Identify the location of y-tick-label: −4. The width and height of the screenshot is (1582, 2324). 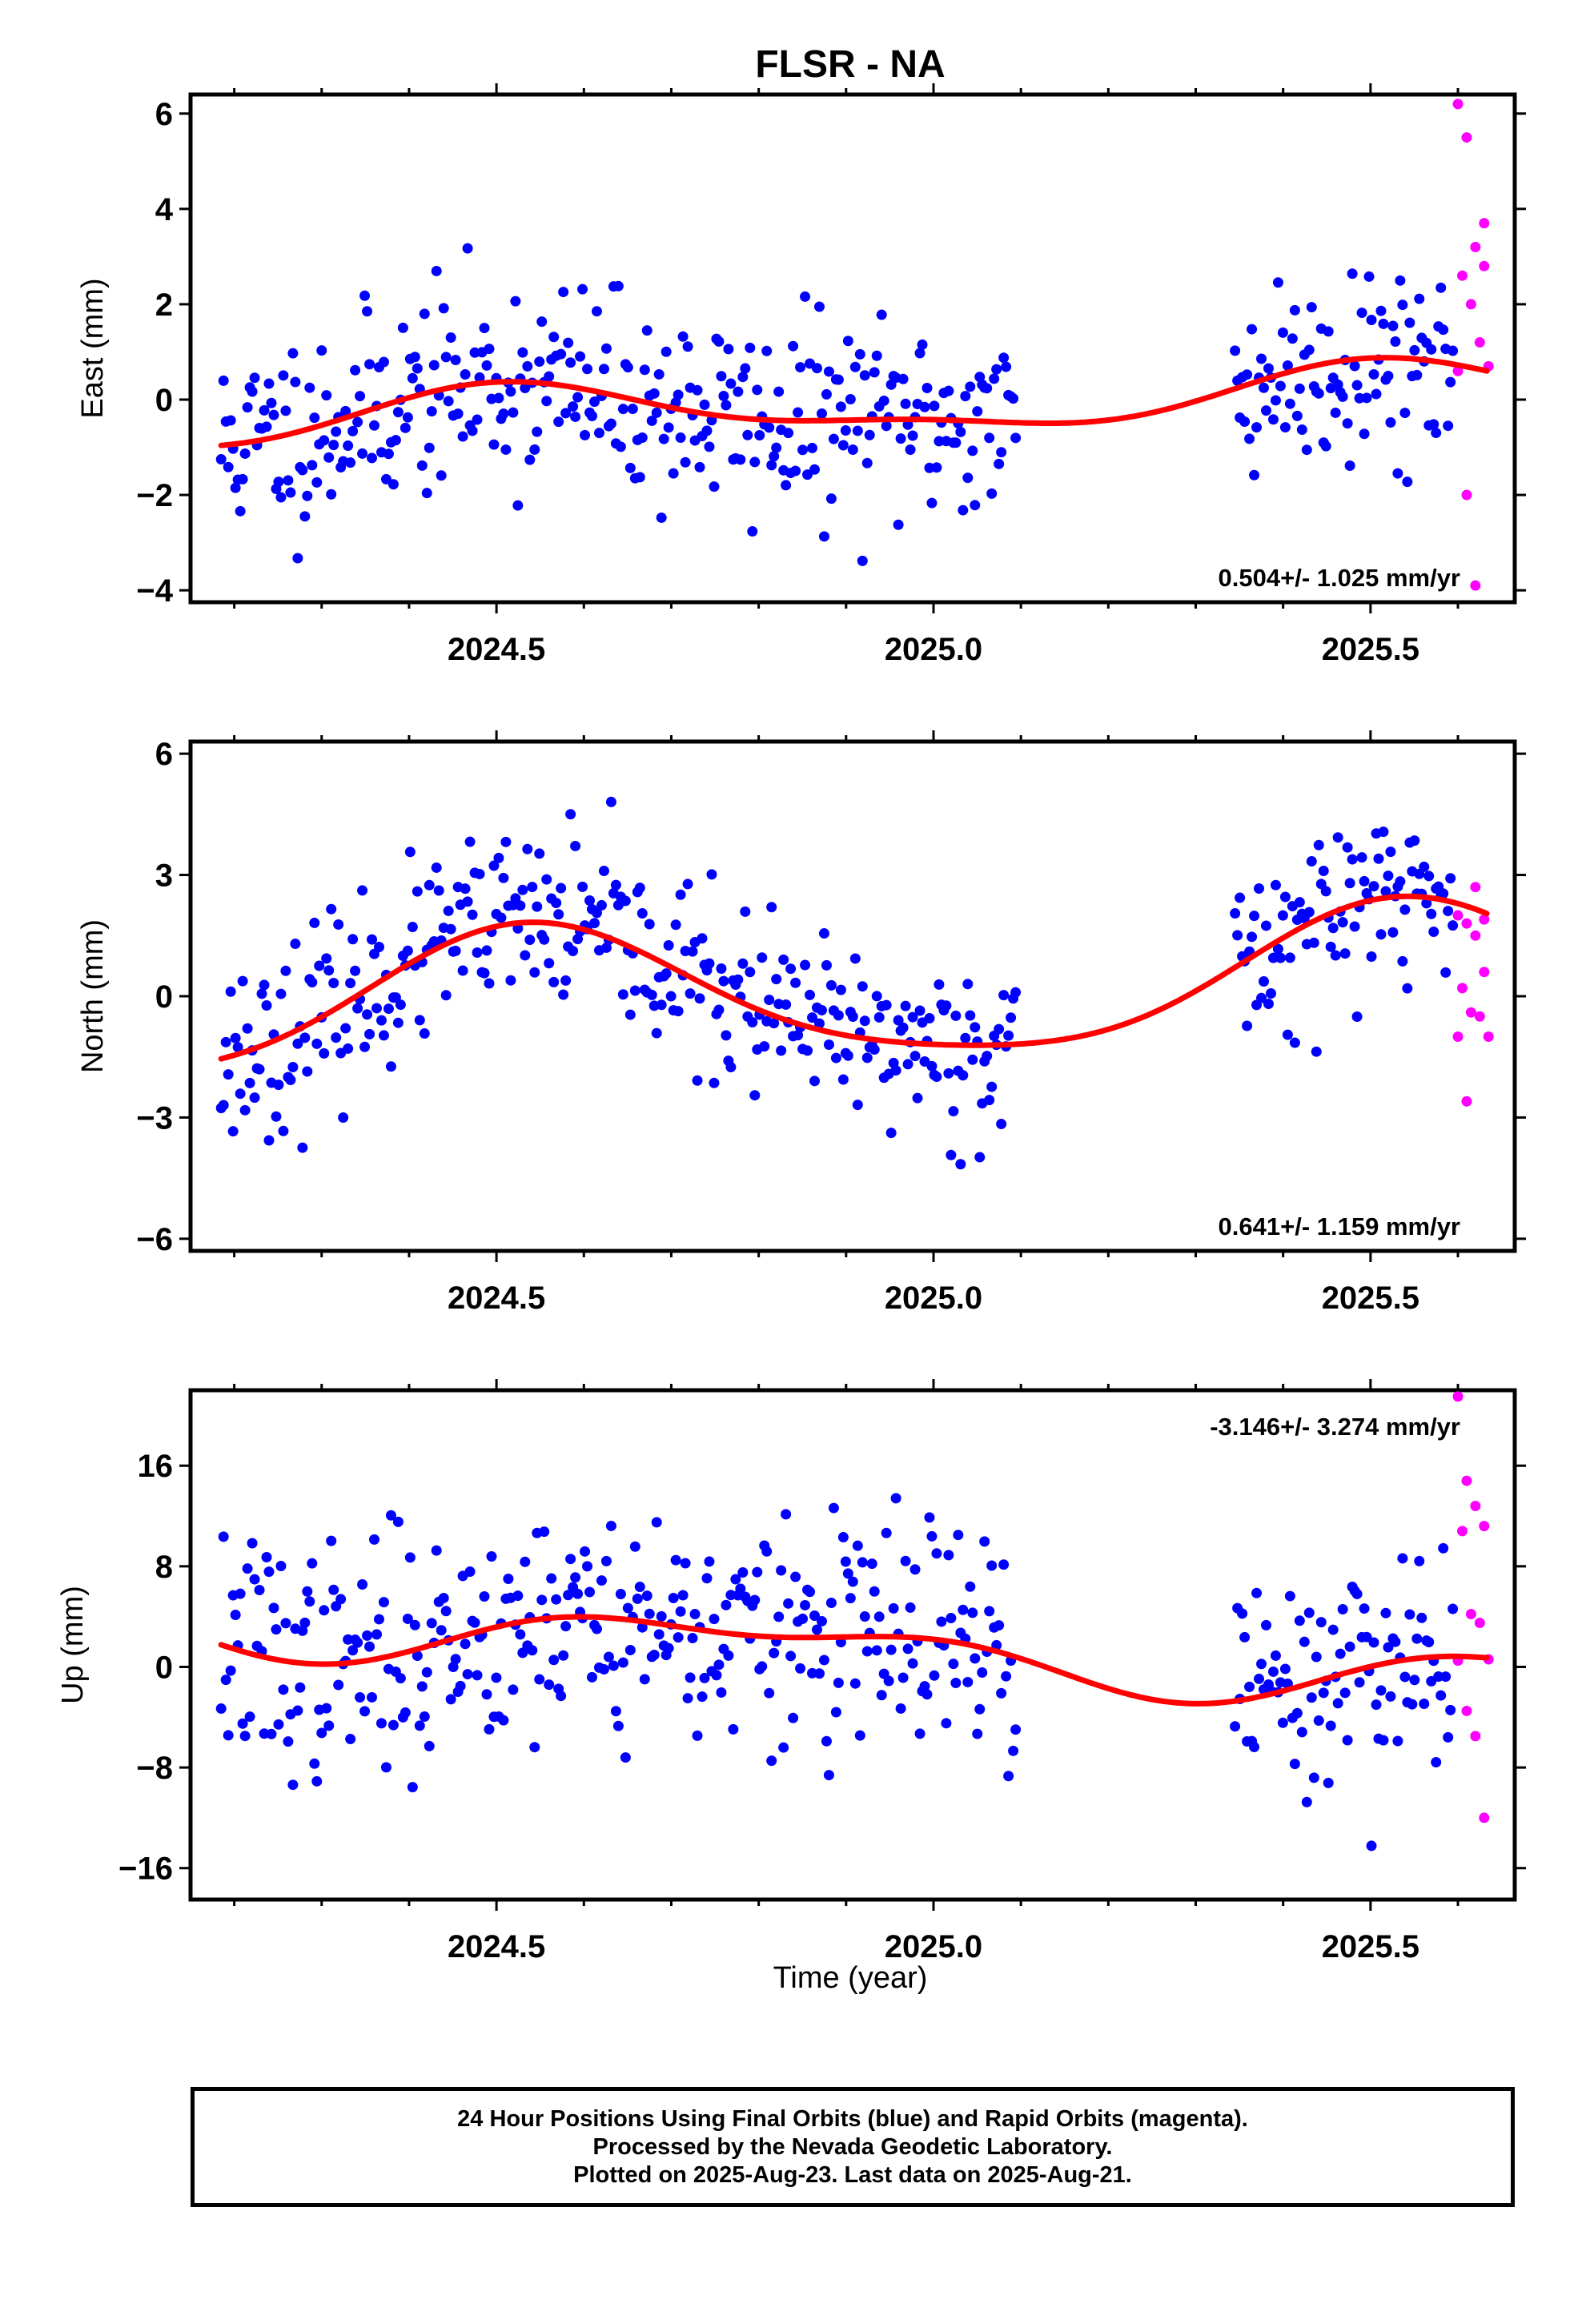
(154, 591).